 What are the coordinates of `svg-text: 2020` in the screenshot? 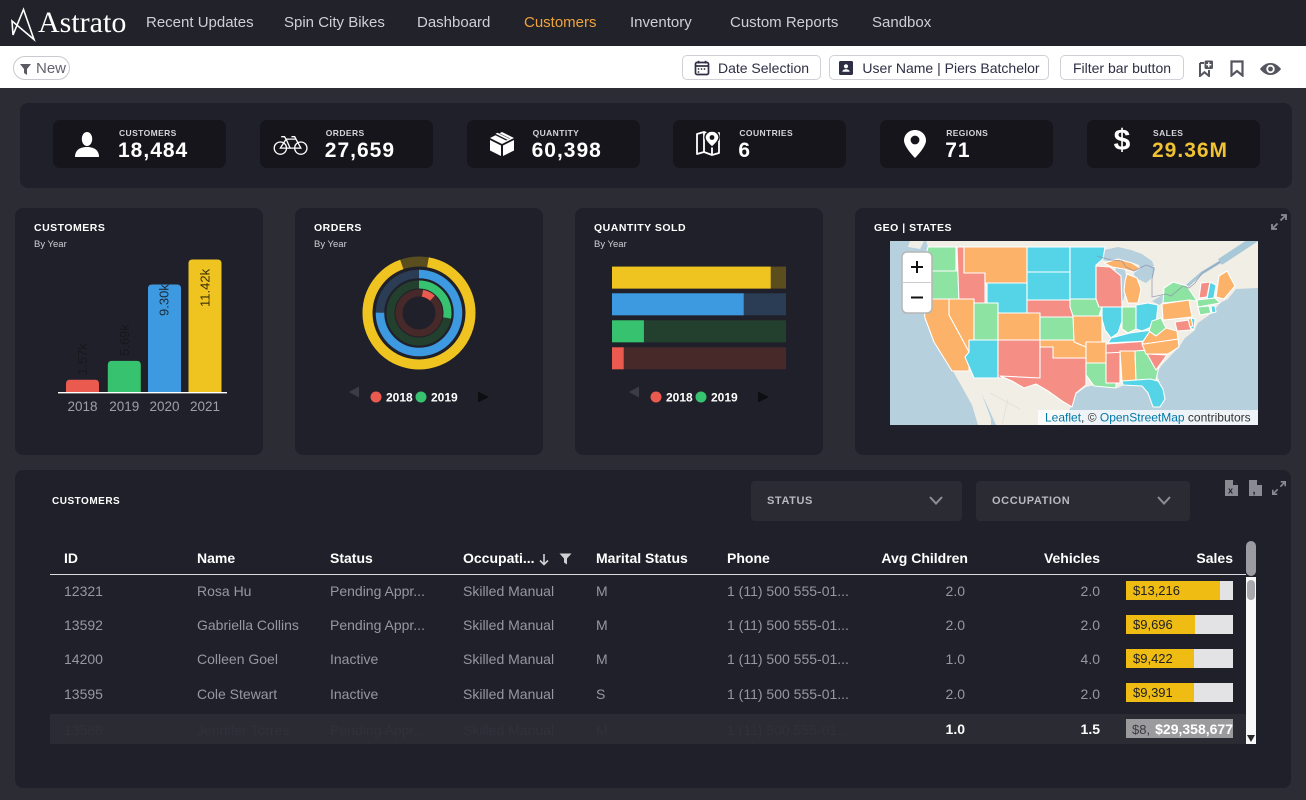 It's located at (164, 406).